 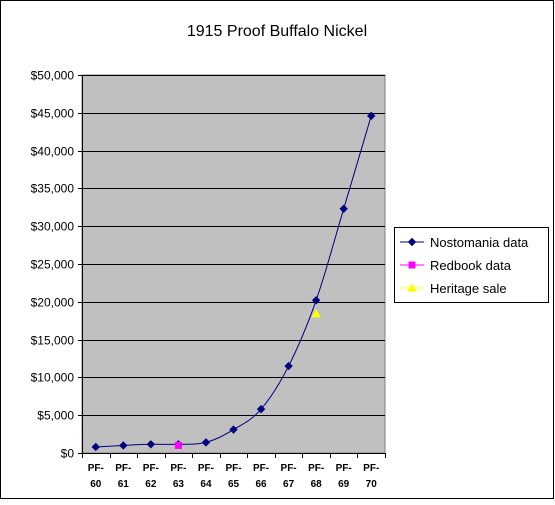 What do you see at coordinates (53, 152) in the screenshot?
I see `y-tick-label: $40,000` at bounding box center [53, 152].